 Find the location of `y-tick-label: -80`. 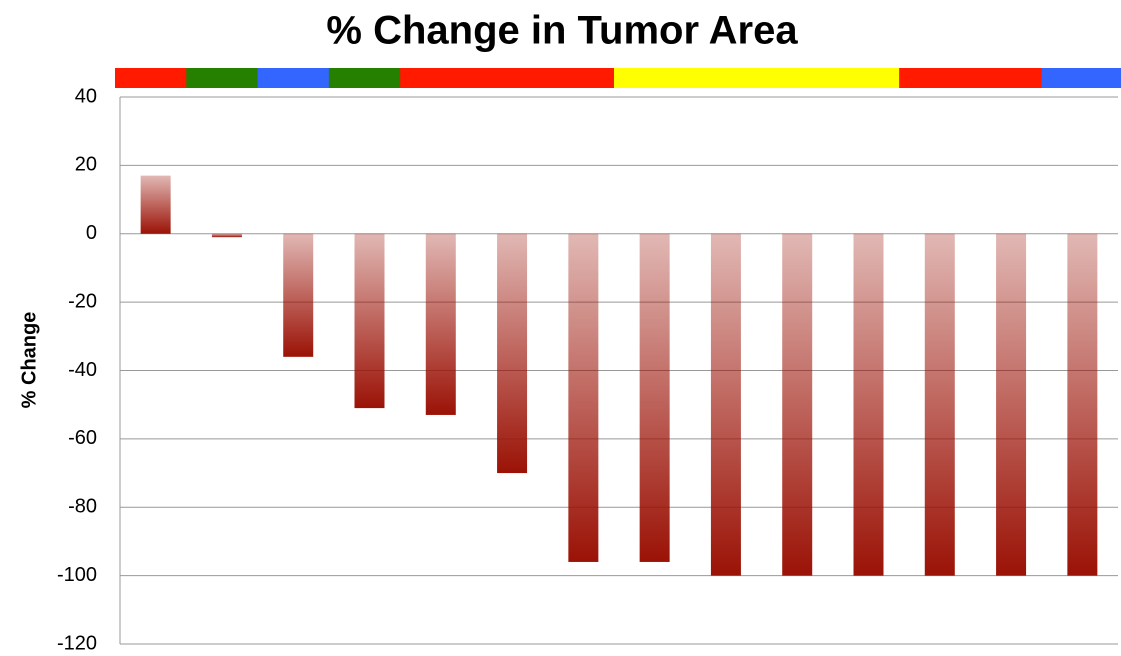

y-tick-label: -80 is located at coordinates (82, 507).